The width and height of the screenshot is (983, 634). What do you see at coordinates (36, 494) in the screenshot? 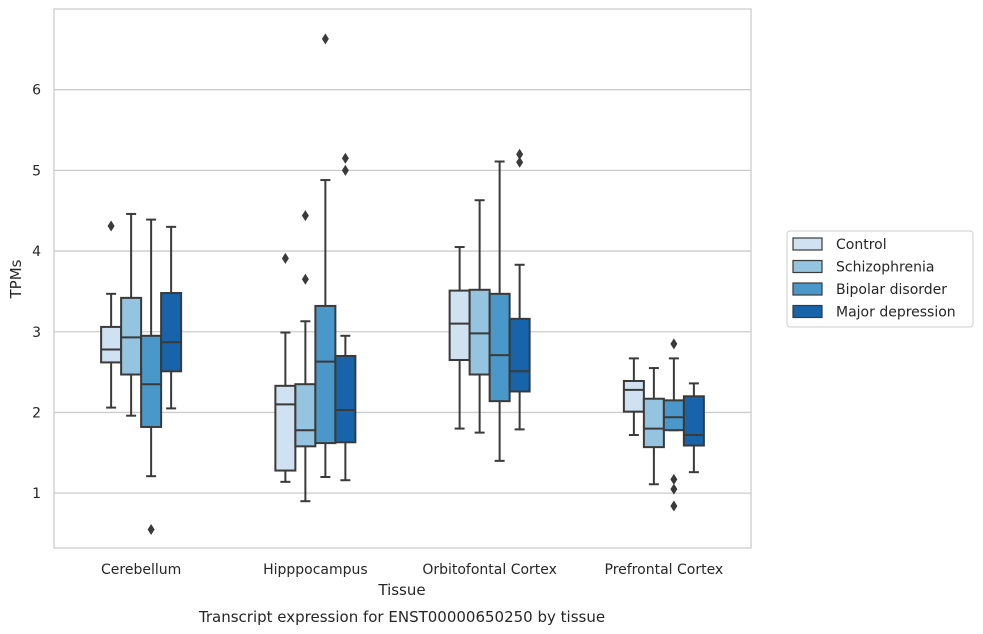
I see `y-tick-label: 1` at bounding box center [36, 494].